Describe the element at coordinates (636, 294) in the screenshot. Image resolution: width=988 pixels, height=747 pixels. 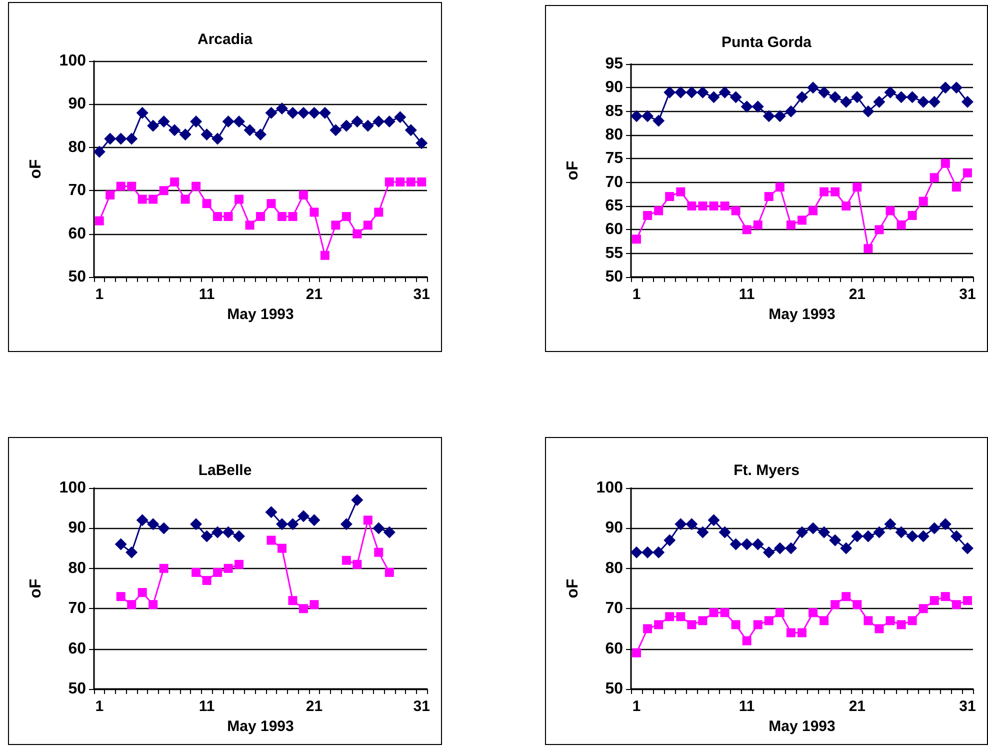
I see `x-tick-label: 1` at that location.